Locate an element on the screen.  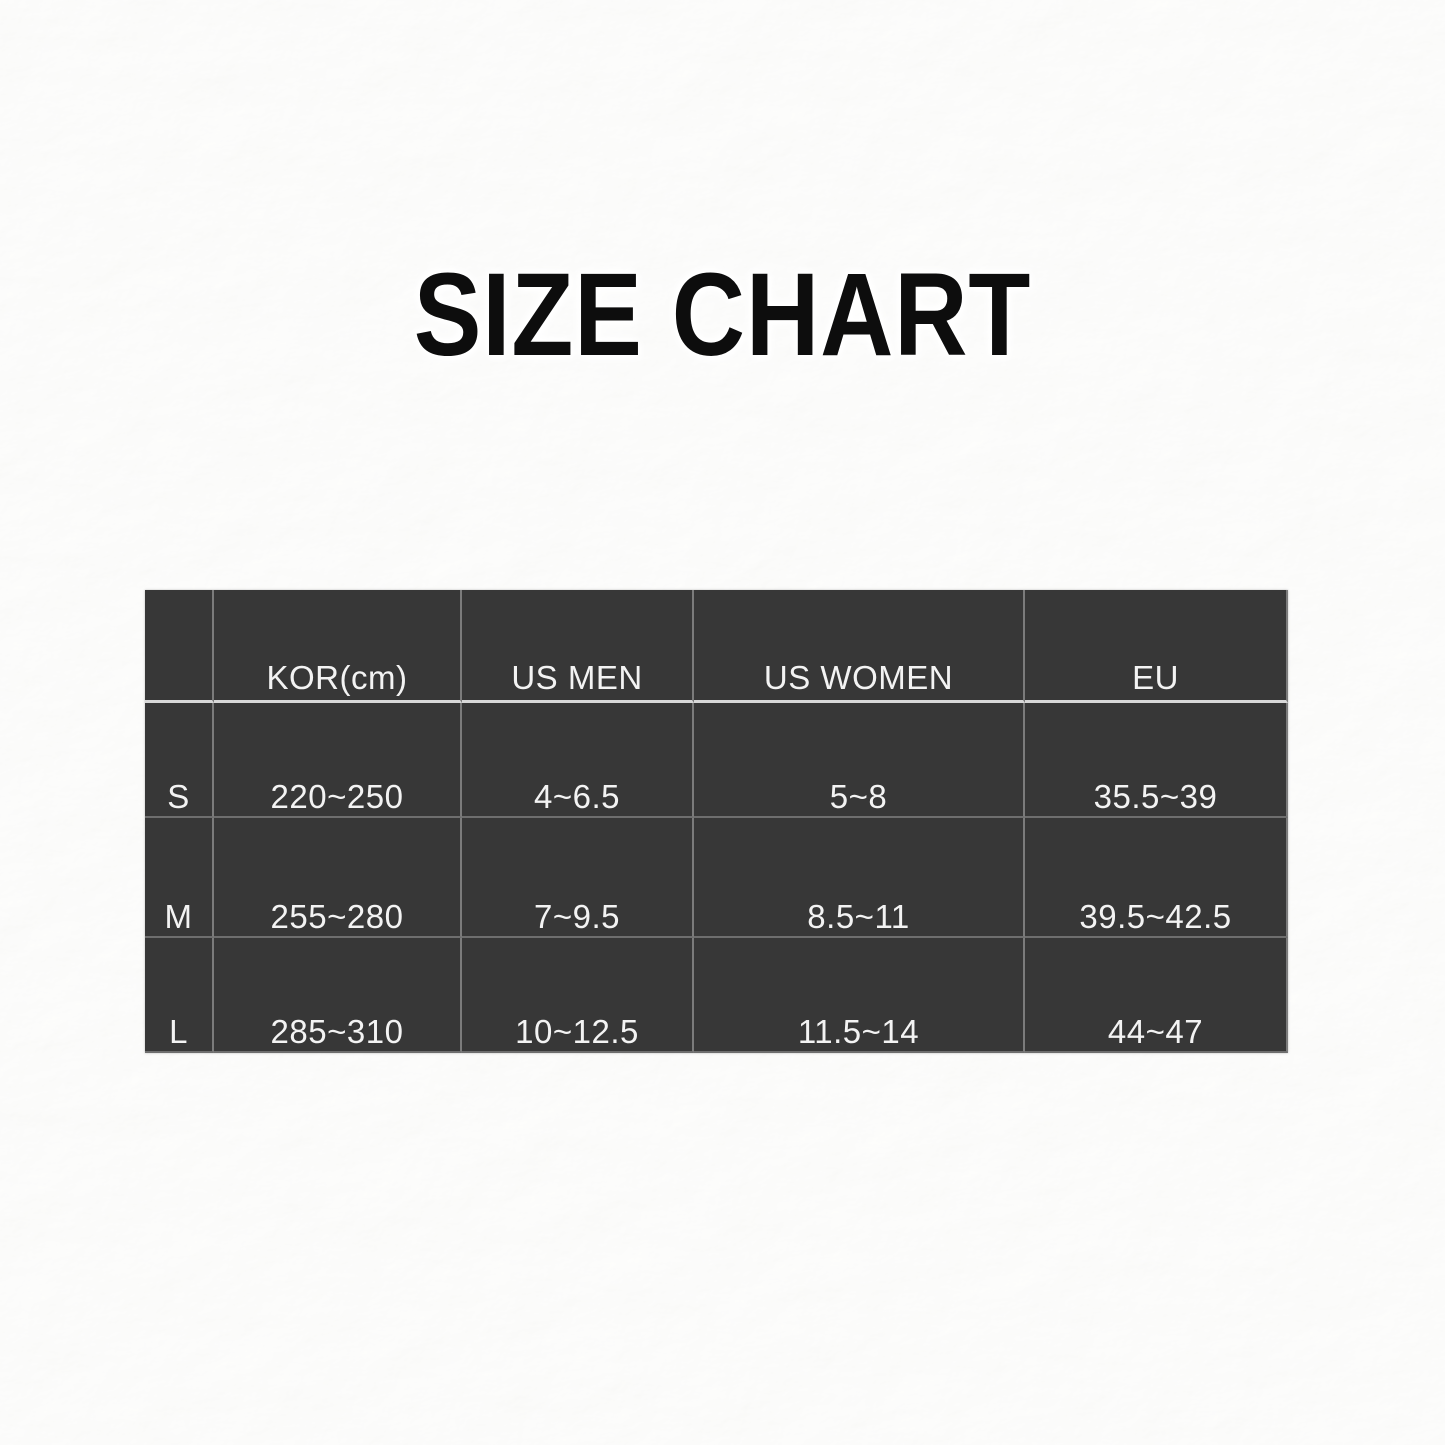
header-eu: EU is located at coordinates (1156, 646).